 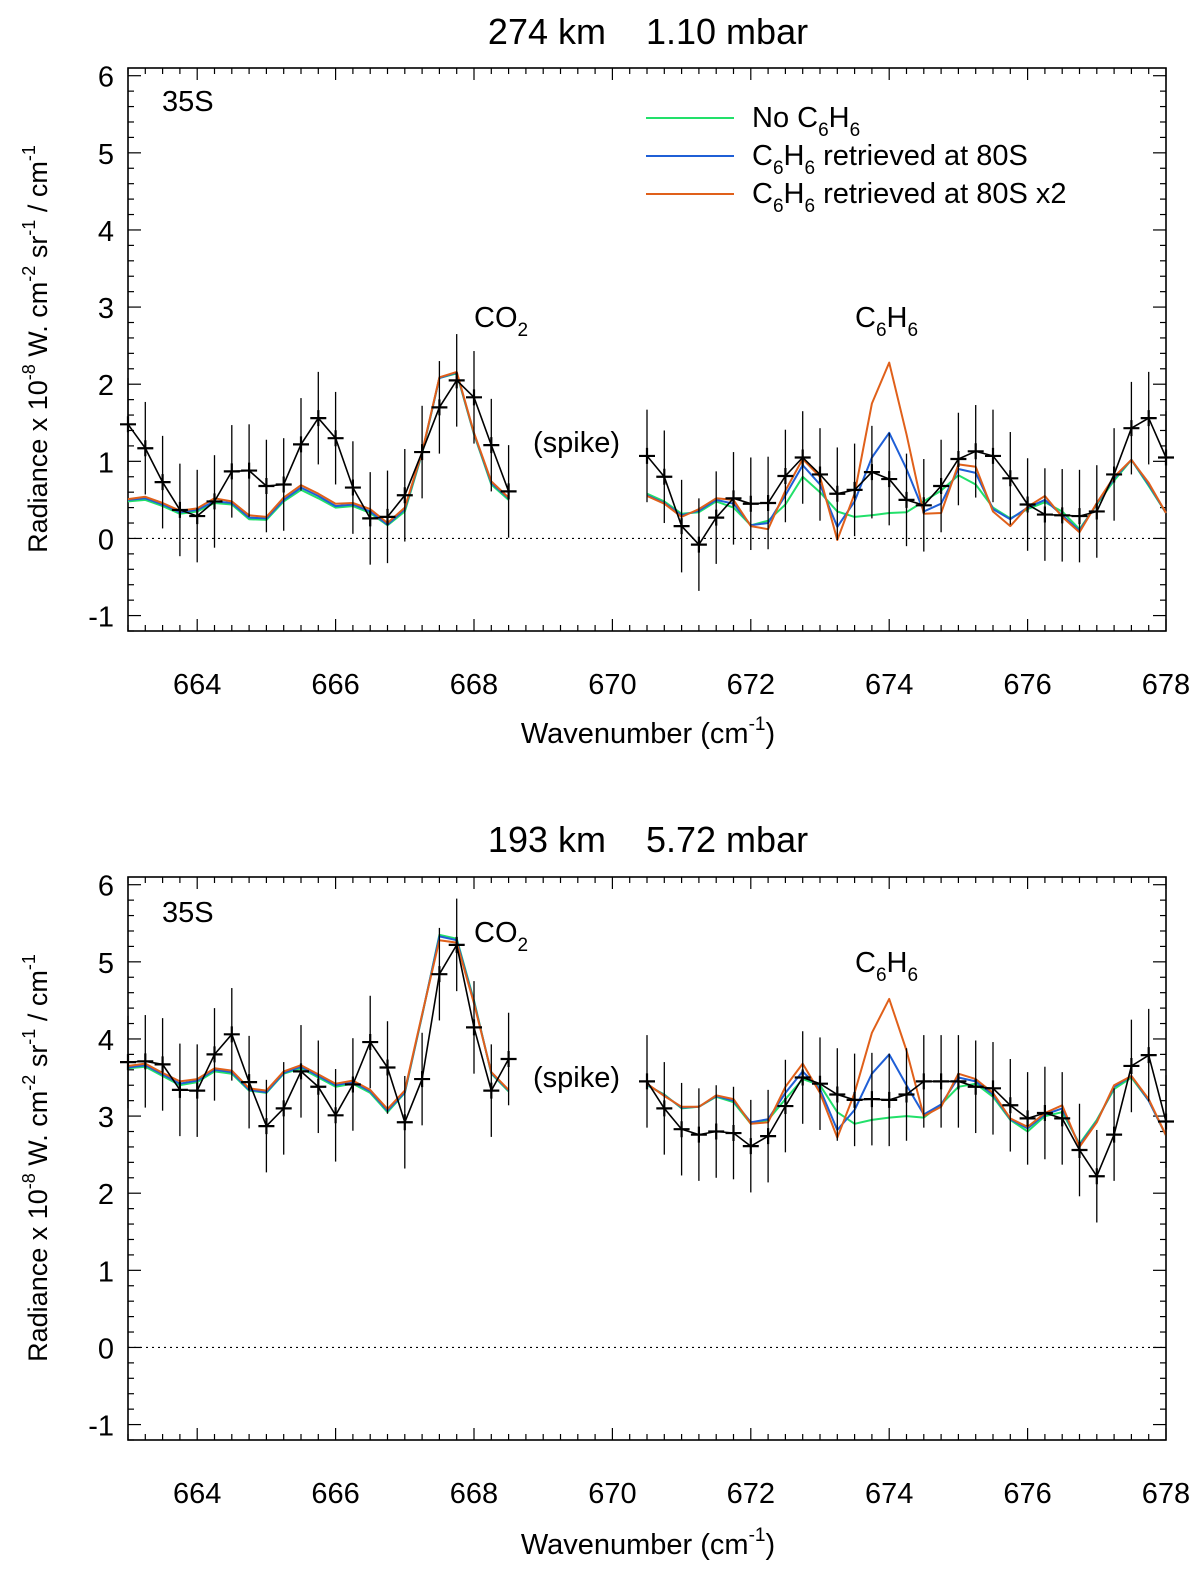 I want to click on legend-label-retrieved: C6H6 retrieved at 80S, so click(x=890, y=159).